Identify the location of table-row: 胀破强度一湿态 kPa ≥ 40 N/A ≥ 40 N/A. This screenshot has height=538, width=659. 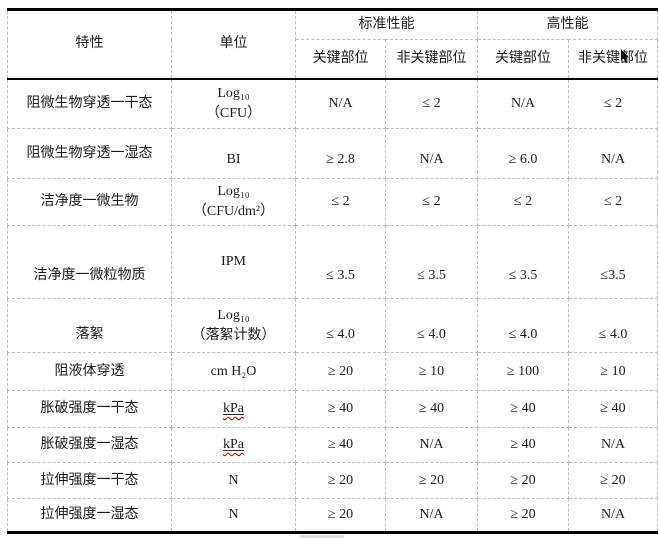
(332, 445).